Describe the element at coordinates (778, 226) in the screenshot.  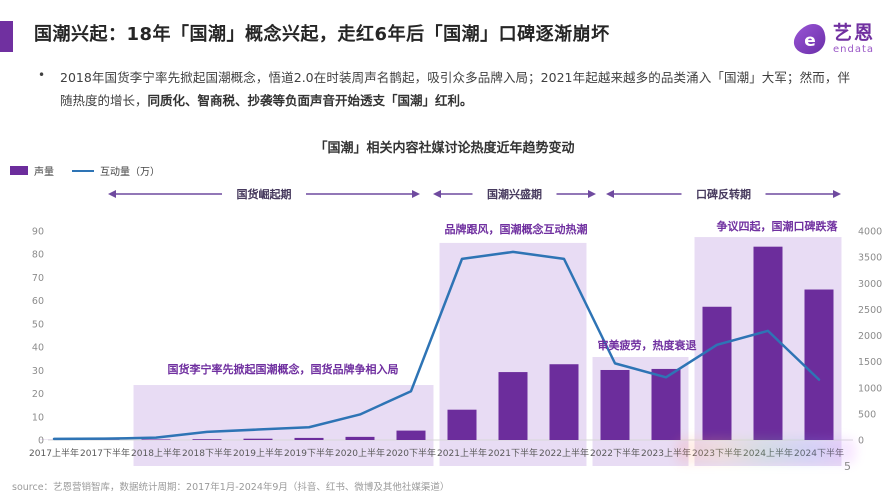
I see `chart-annotation: 争议四起，国潮口碑跌落` at that location.